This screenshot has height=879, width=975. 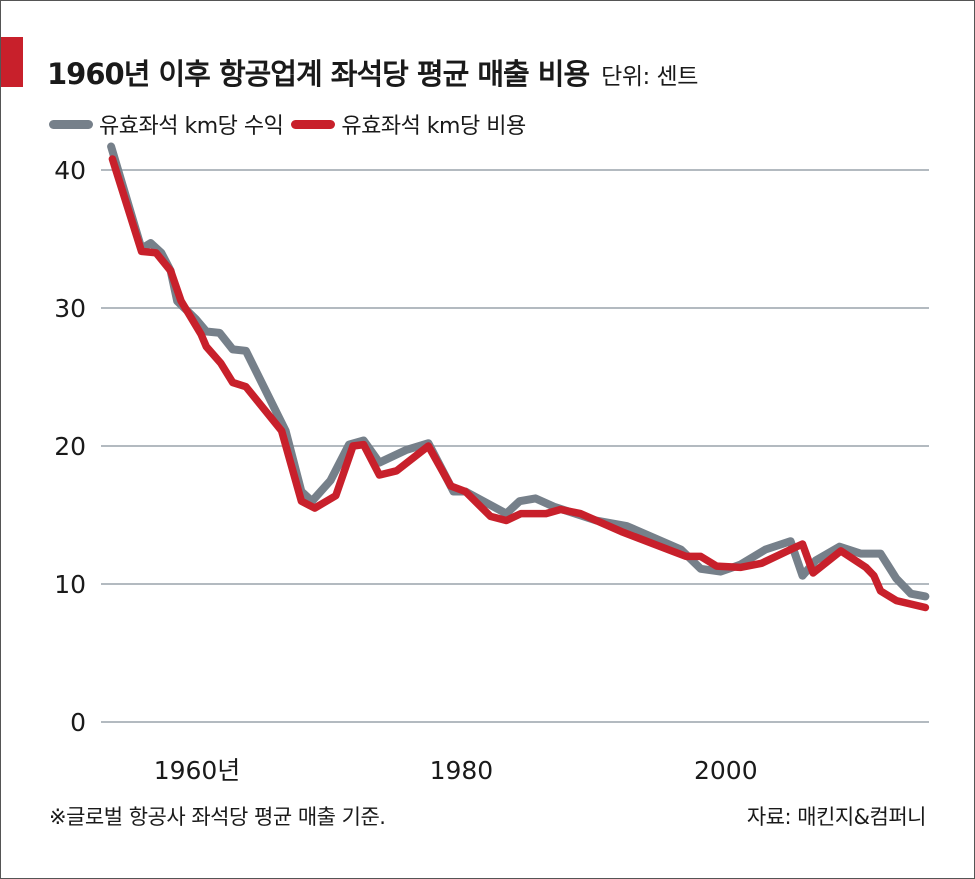 I want to click on x-tick-label: 2000, so click(x=726, y=770).